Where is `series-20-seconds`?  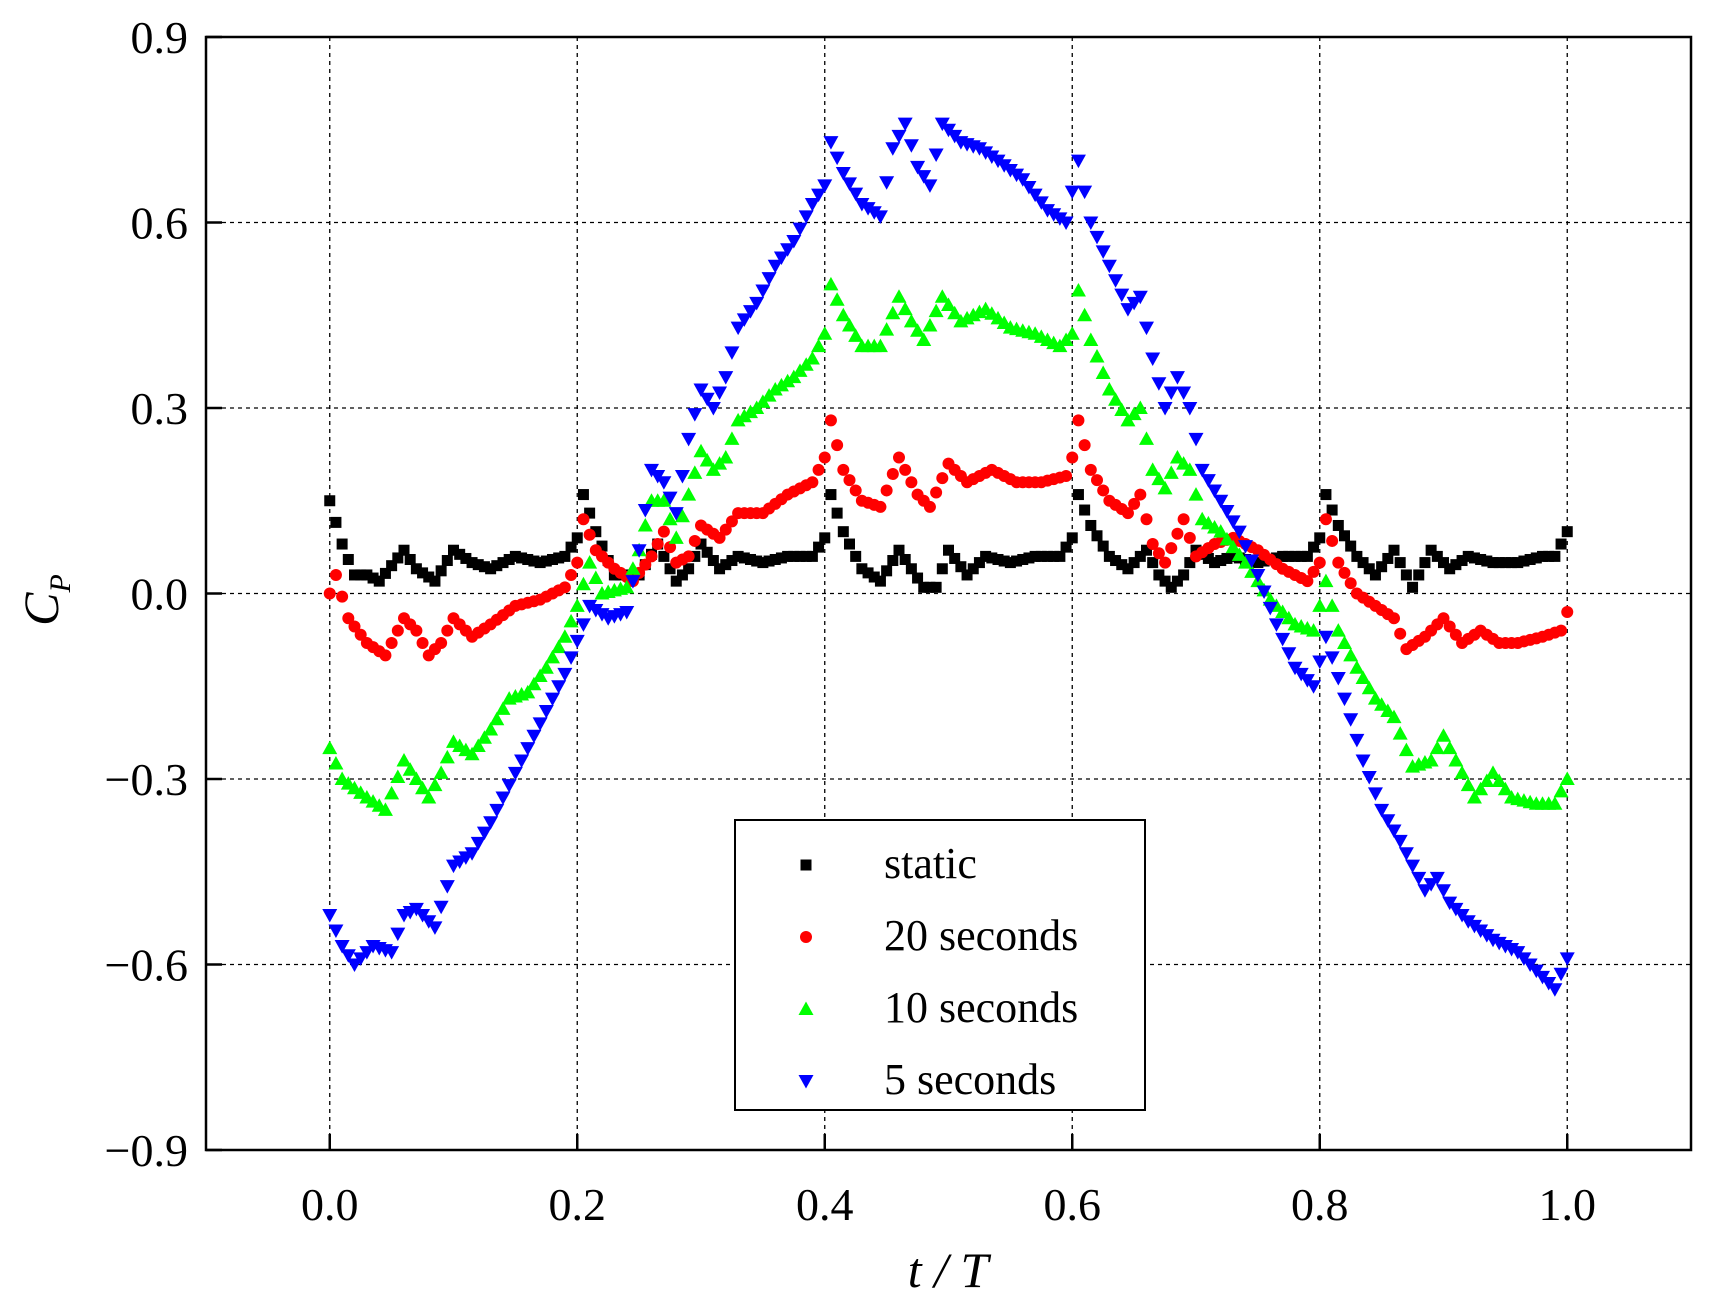
series-20-seconds is located at coordinates (948, 538).